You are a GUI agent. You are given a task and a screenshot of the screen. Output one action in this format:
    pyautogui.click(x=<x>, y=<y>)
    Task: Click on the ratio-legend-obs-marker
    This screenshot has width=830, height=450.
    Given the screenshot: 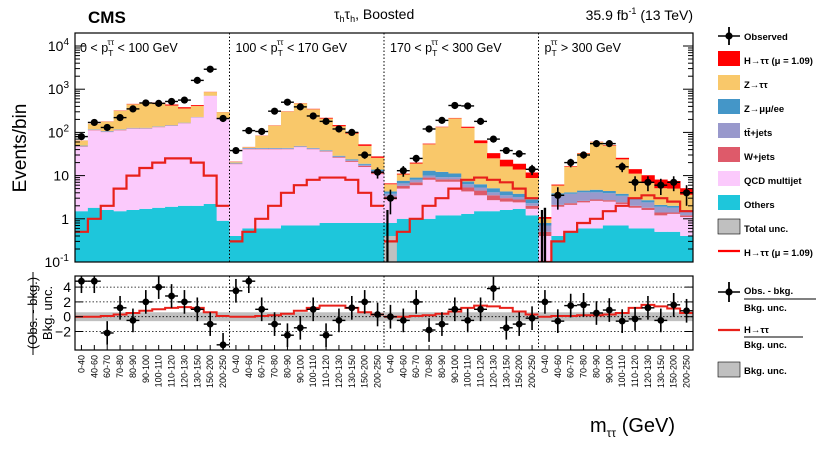 What is the action you would take?
    pyautogui.click(x=729, y=292)
    